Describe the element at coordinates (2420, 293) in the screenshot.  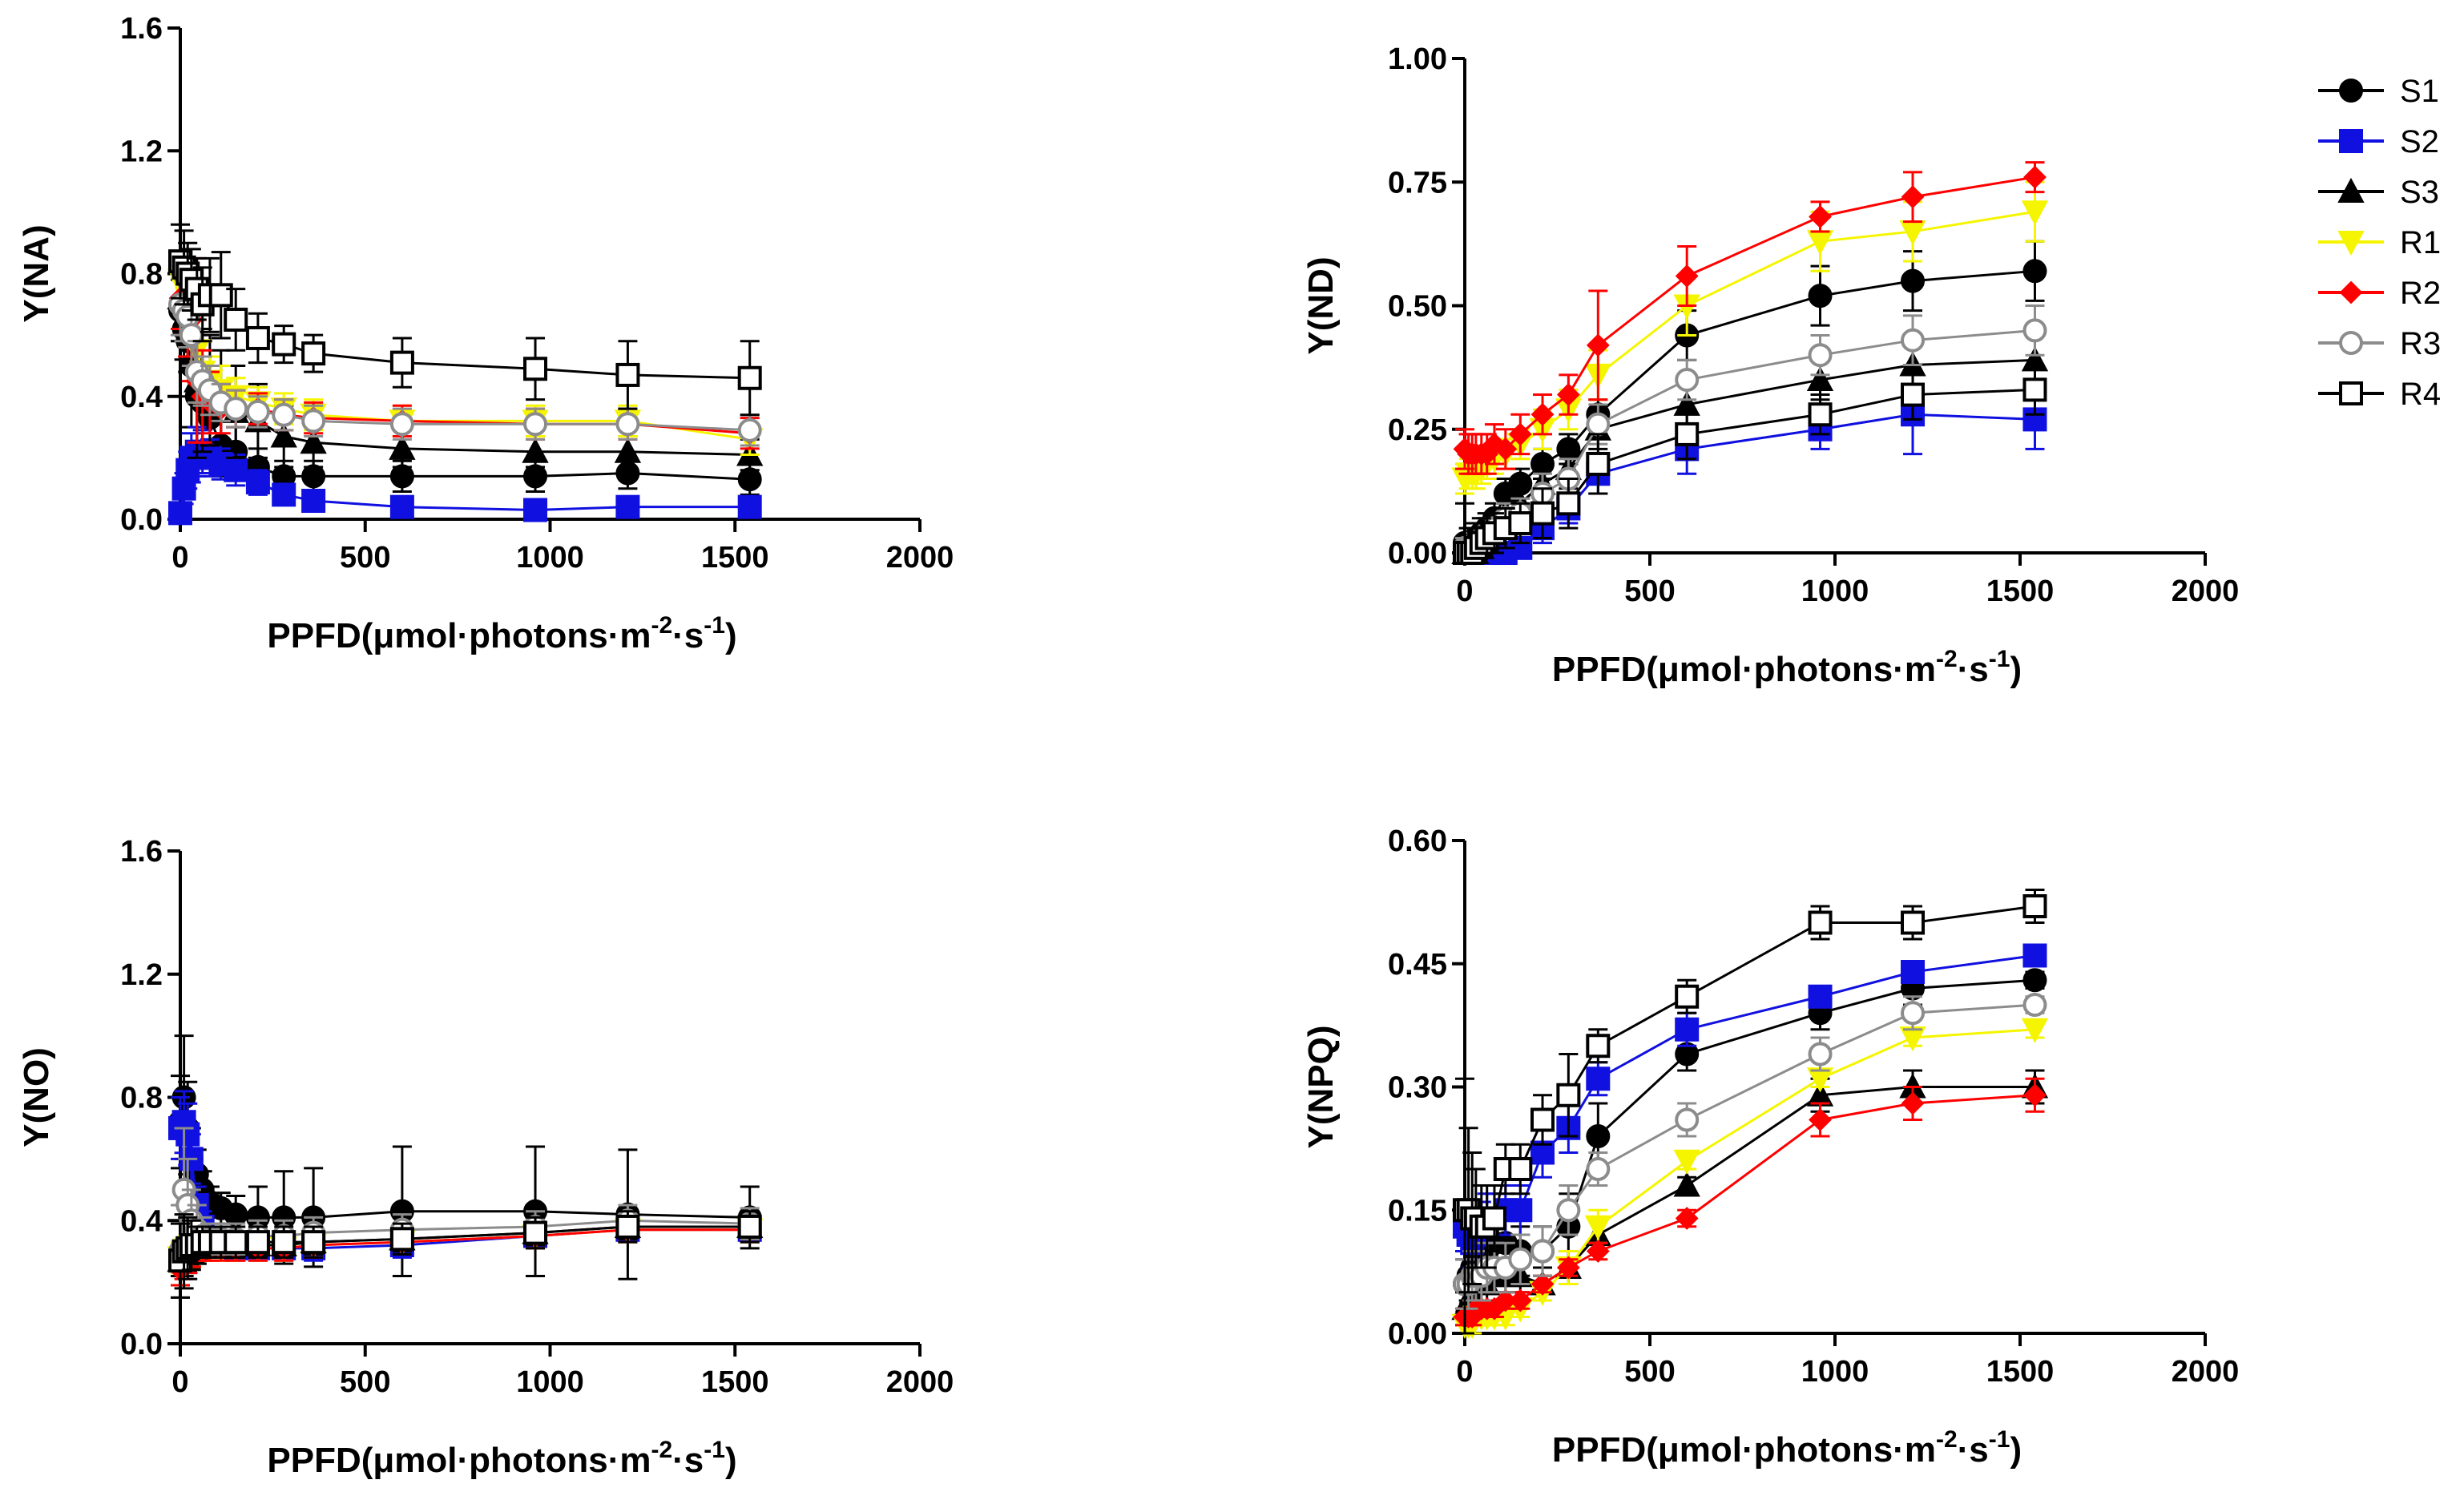
I see `legend-label: R2` at that location.